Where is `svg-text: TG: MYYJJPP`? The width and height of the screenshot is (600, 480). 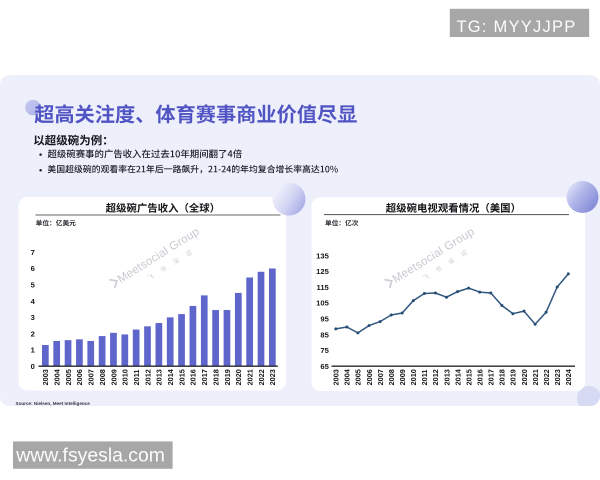
svg-text: TG: MYYJJPP is located at coordinates (516, 27).